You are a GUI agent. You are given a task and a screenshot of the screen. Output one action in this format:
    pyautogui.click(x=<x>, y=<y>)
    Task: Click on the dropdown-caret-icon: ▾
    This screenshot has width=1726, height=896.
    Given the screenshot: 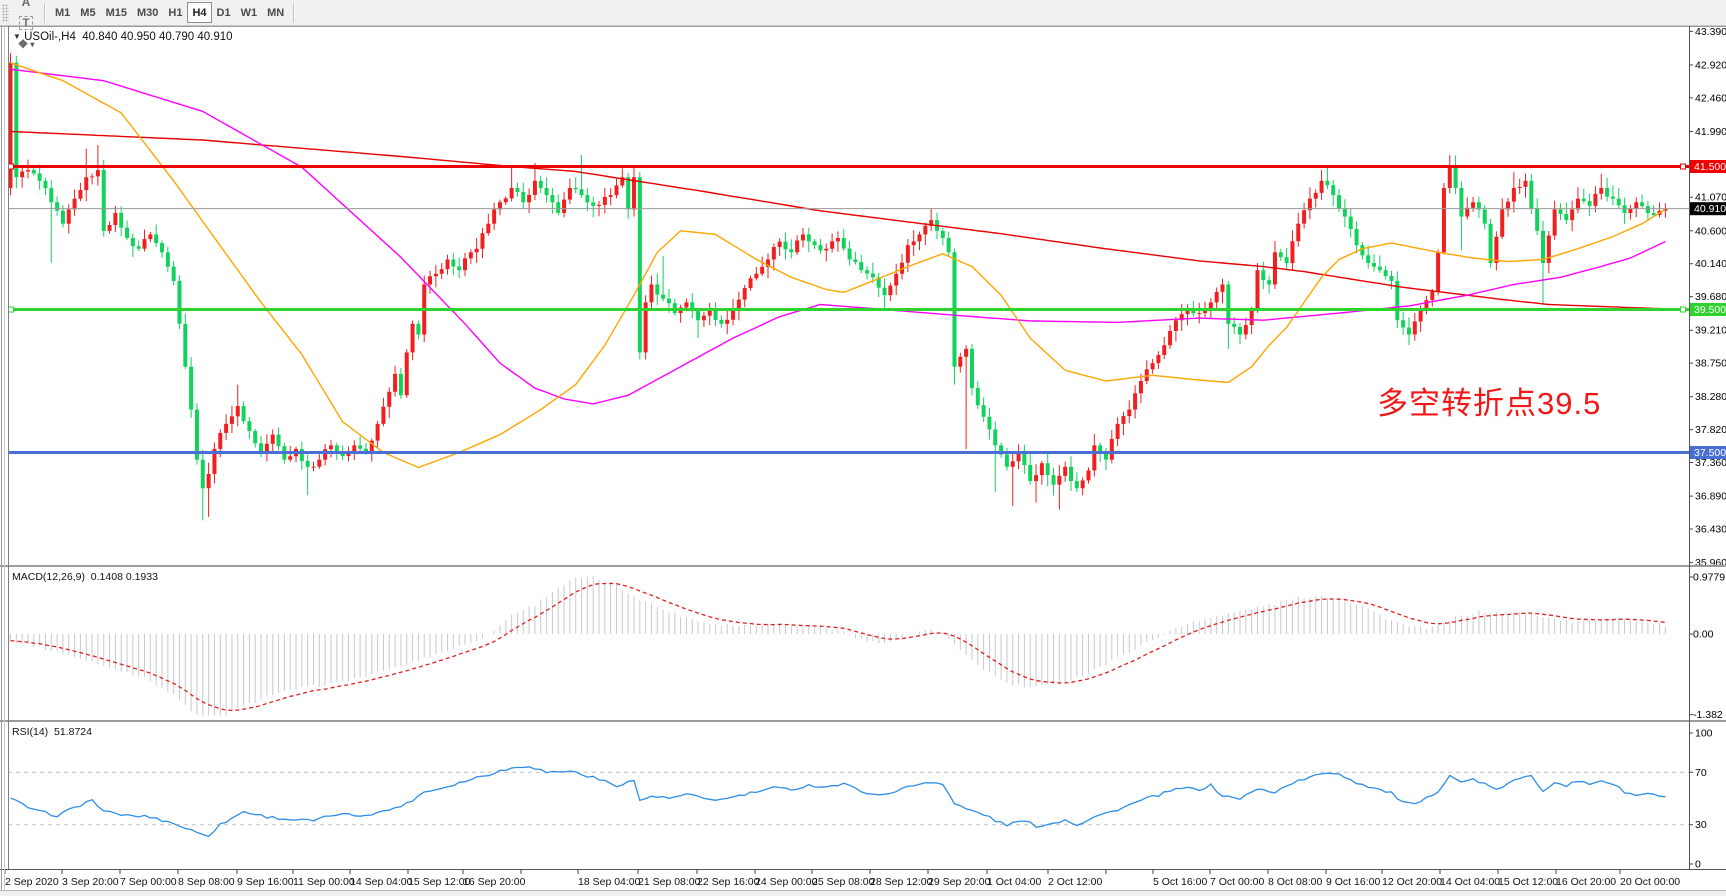 What is the action you would take?
    pyautogui.click(x=32, y=44)
    